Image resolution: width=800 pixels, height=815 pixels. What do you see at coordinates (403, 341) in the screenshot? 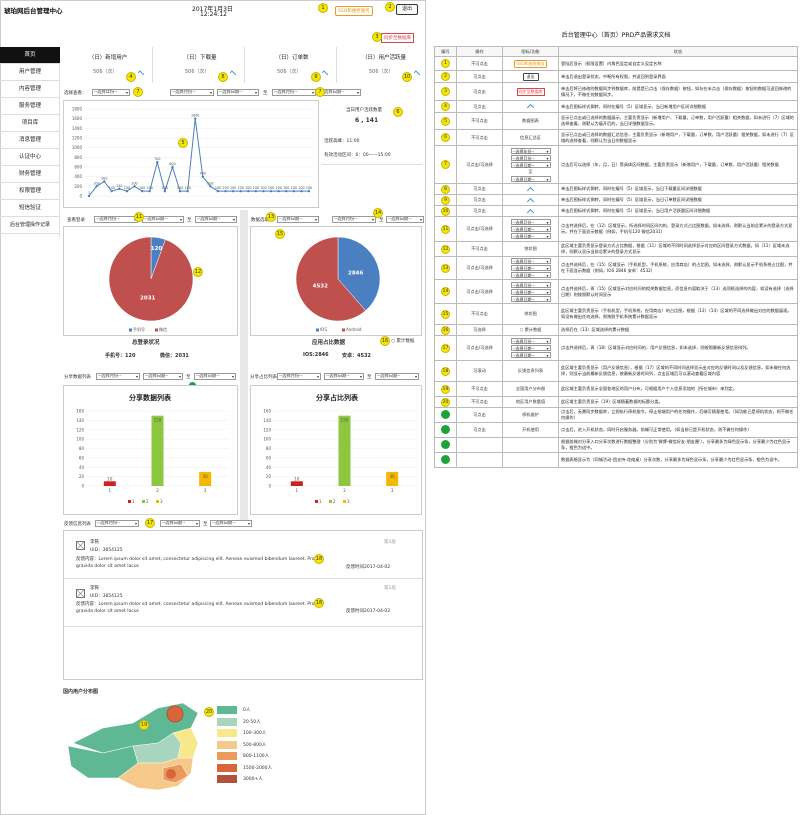
I see `cumulative-radio: ○ 累计数据` at bounding box center [403, 341].